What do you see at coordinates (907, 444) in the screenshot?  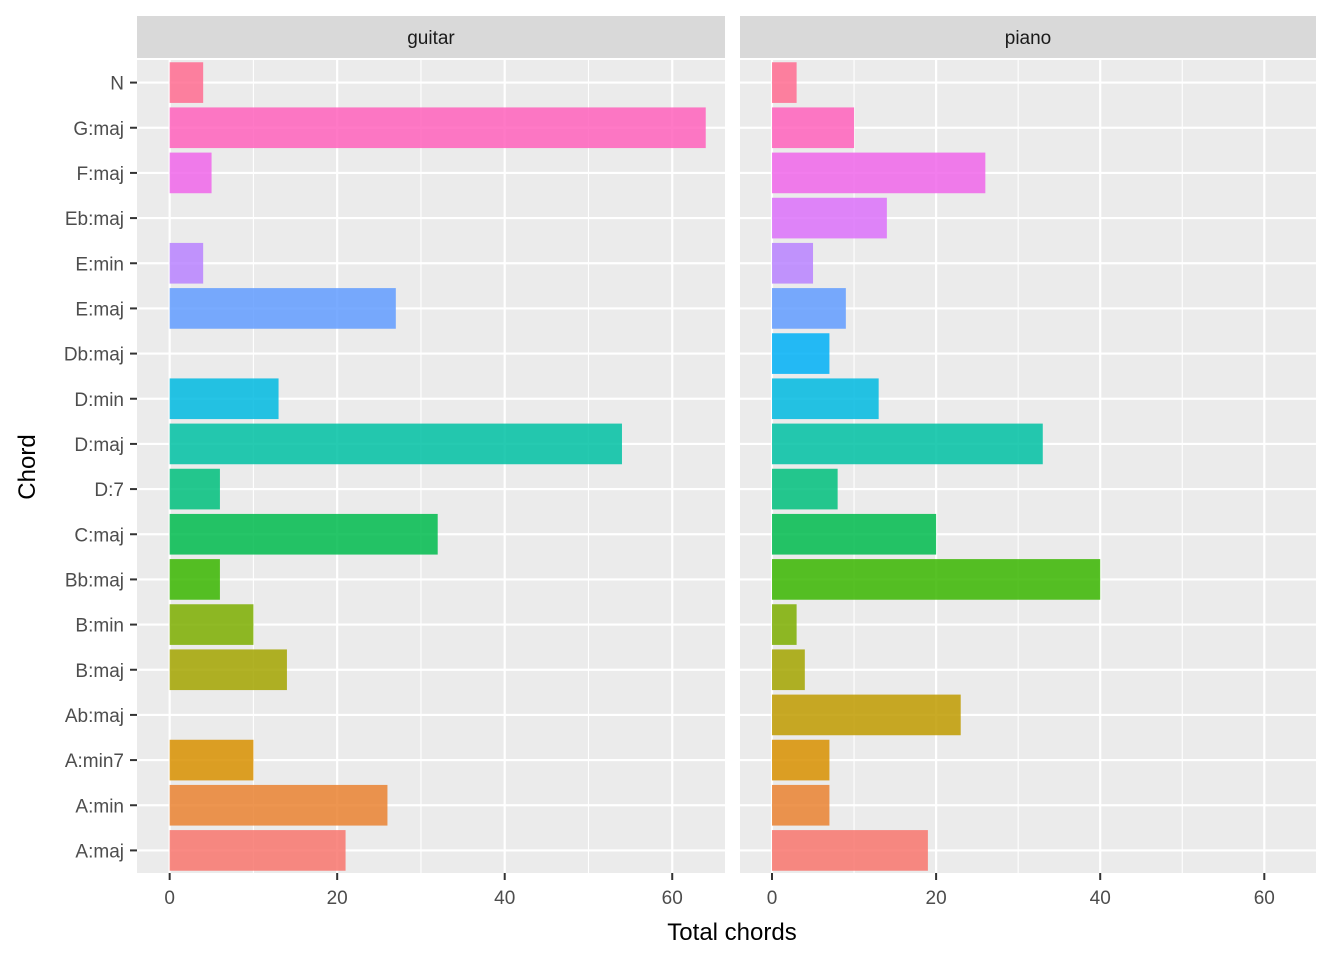 I see `bar-piano-D:maj` at bounding box center [907, 444].